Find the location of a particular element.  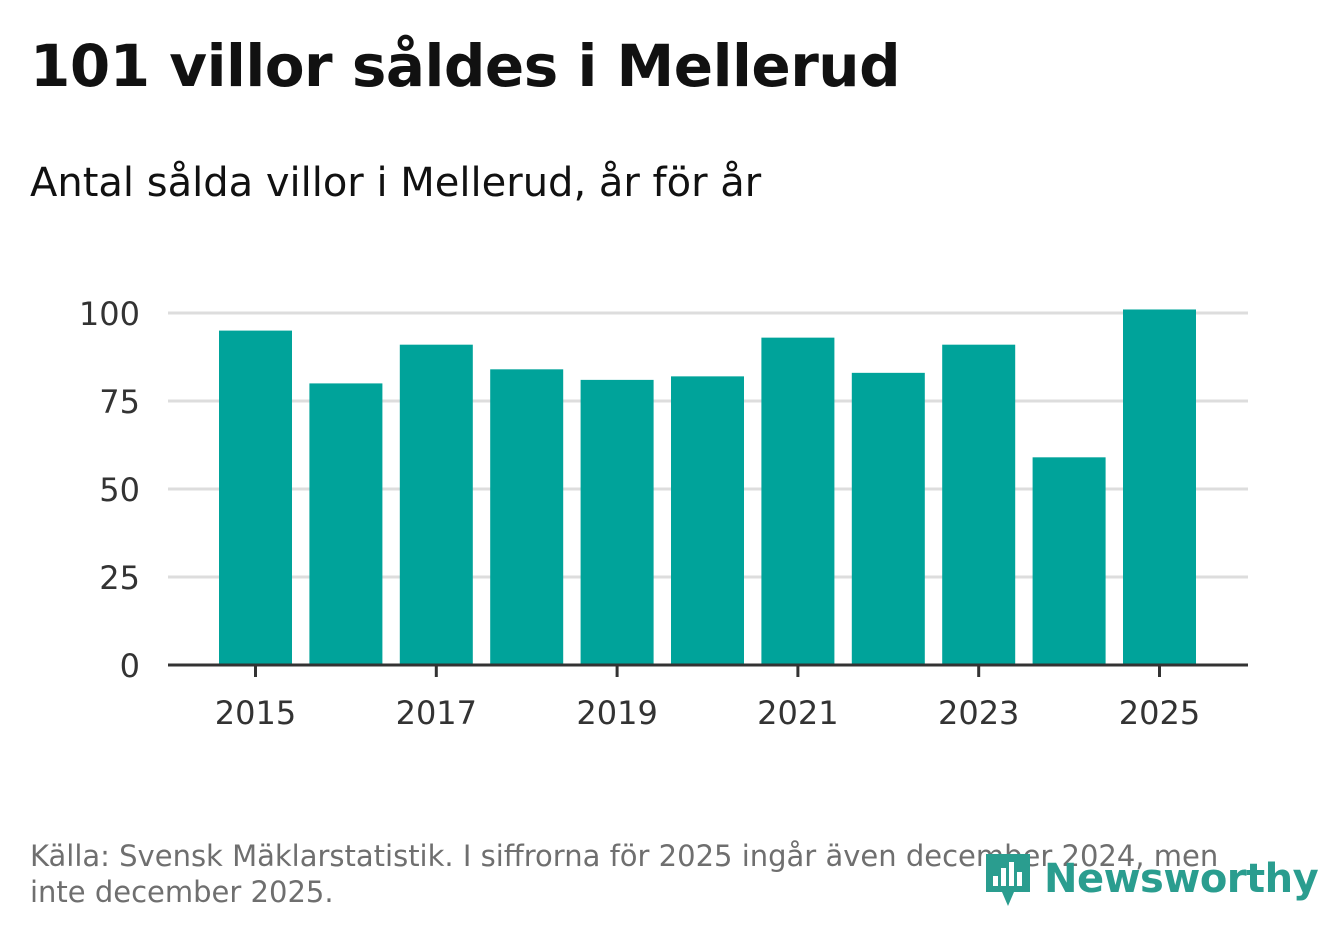

bar-2015 is located at coordinates (255, 497).